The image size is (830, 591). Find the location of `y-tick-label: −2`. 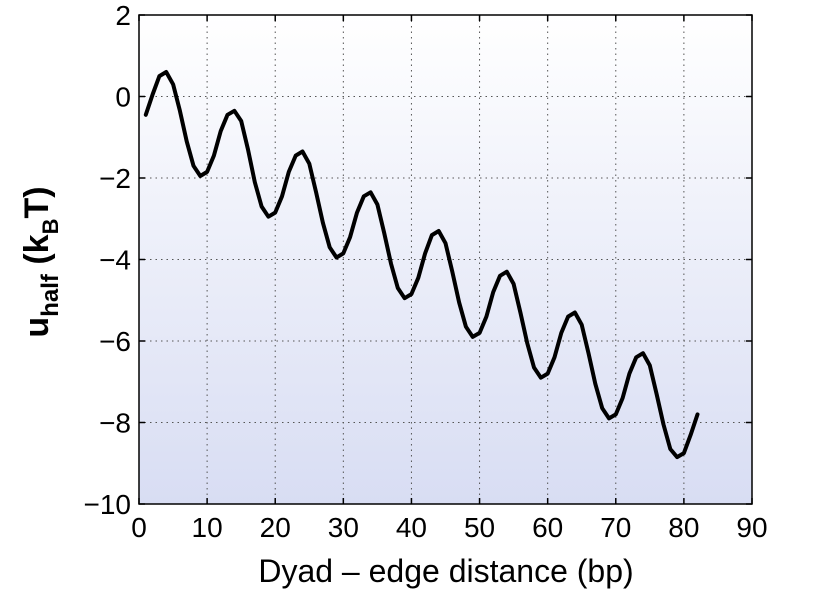

y-tick-label: −2 is located at coordinates (115, 178).